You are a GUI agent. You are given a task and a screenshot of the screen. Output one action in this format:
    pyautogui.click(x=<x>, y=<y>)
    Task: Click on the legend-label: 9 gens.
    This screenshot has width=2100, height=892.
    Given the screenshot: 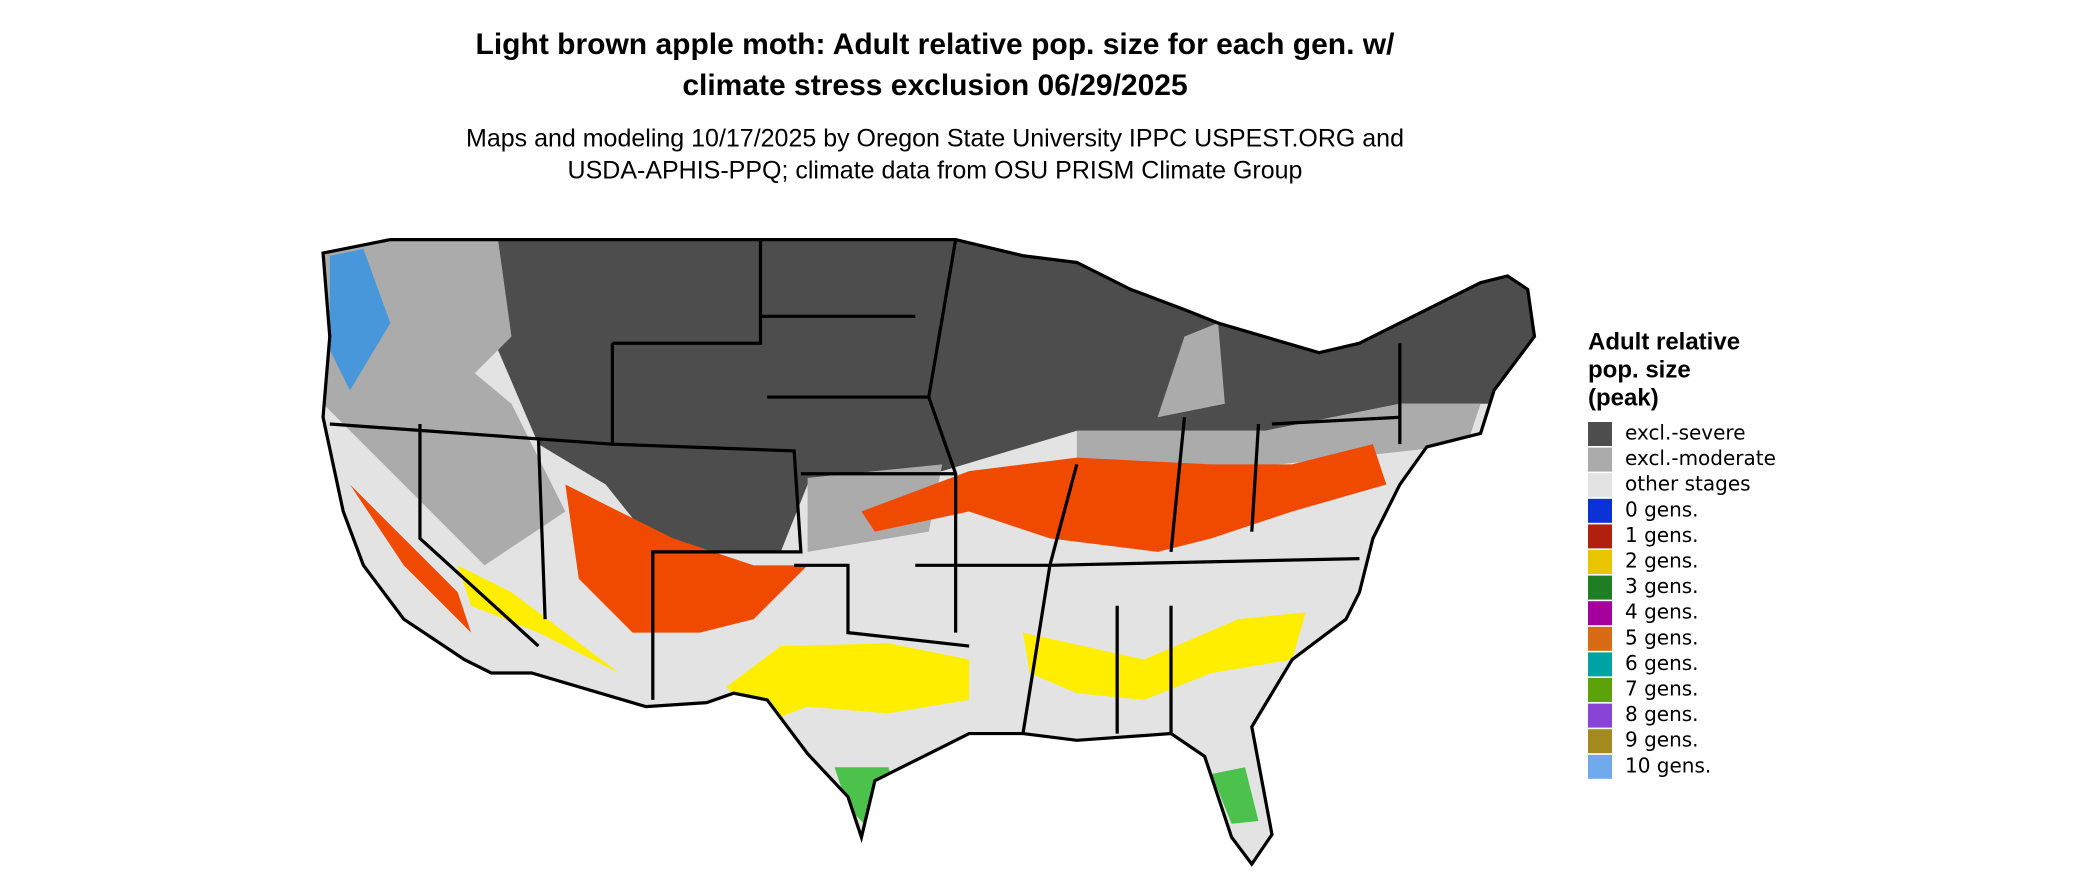 What is the action you would take?
    pyautogui.click(x=1662, y=740)
    